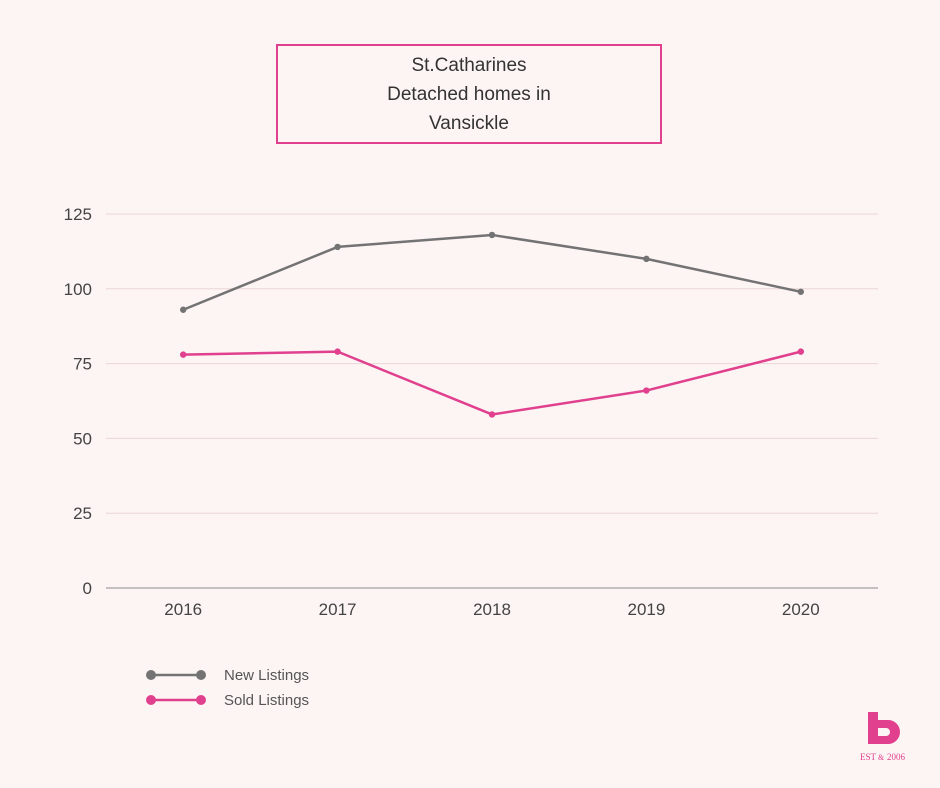 Image resolution: width=940 pixels, height=788 pixels. I want to click on y-tick-label-0: 0, so click(87, 588).